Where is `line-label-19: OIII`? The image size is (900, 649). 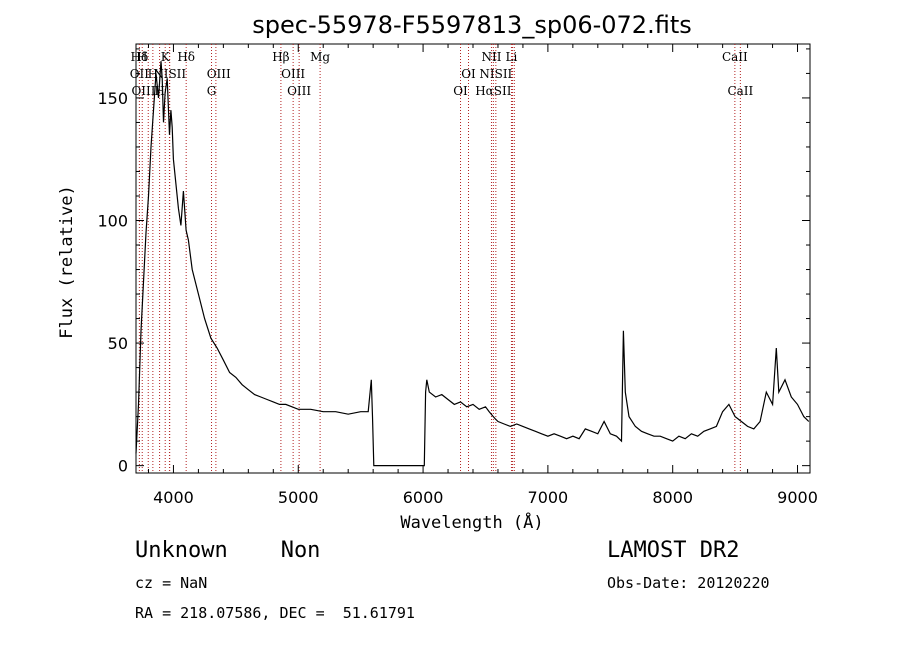 line-label-19: OIII is located at coordinates (299, 91).